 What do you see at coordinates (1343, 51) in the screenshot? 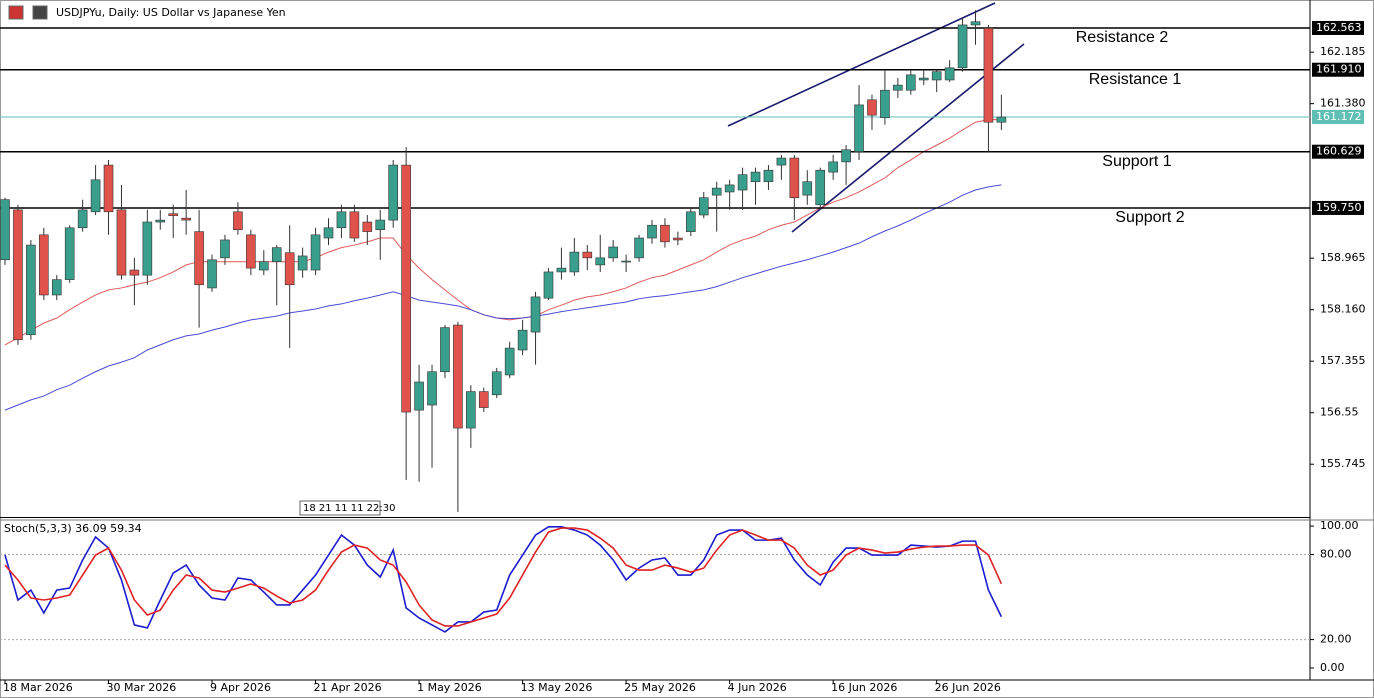
I see `y-tick-label: 162.185` at bounding box center [1343, 51].